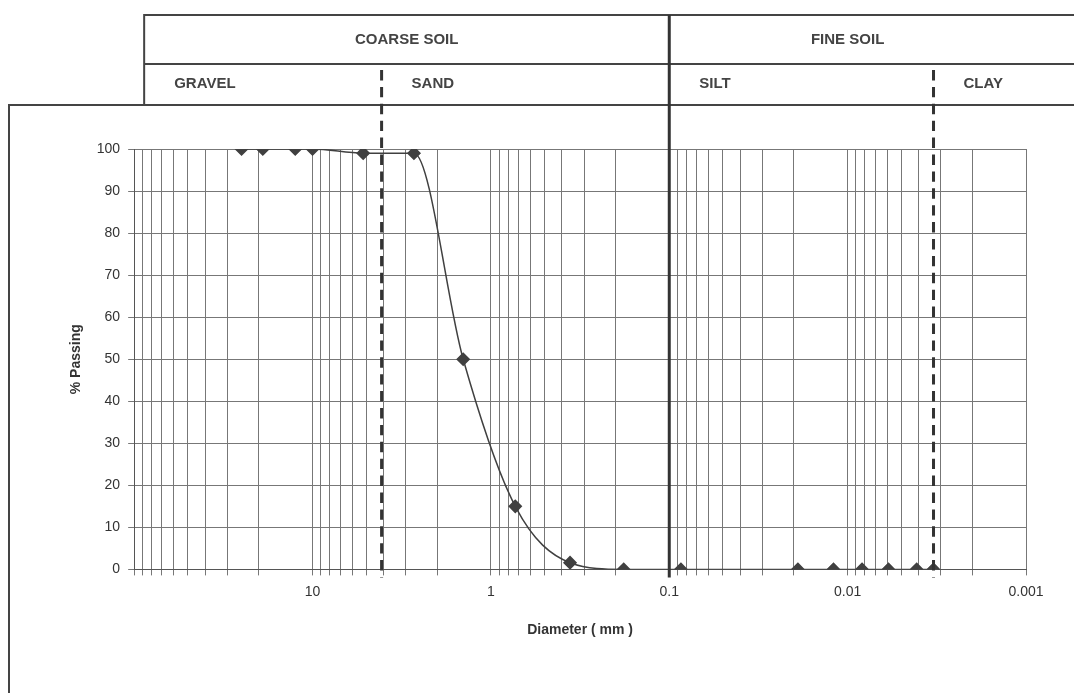 The image size is (1074, 693). Describe the element at coordinates (983, 83) in the screenshot. I see `text: CLAY` at that location.